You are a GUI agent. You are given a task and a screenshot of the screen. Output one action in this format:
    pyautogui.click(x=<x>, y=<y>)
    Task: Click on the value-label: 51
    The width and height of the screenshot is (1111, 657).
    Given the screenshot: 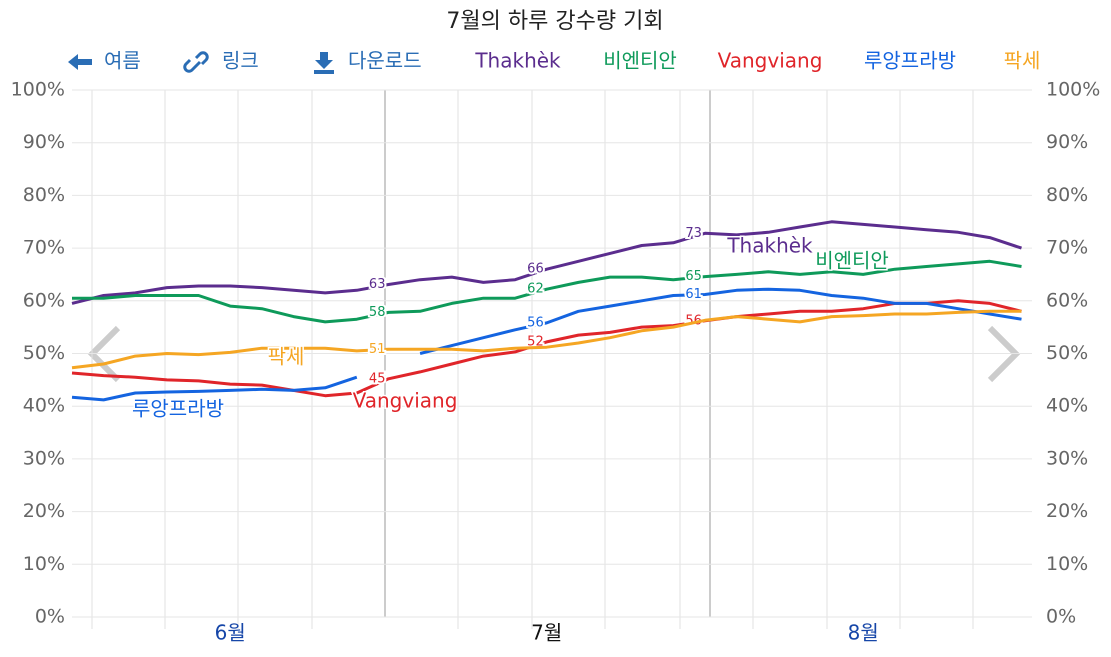 What is the action you would take?
    pyautogui.click(x=377, y=349)
    